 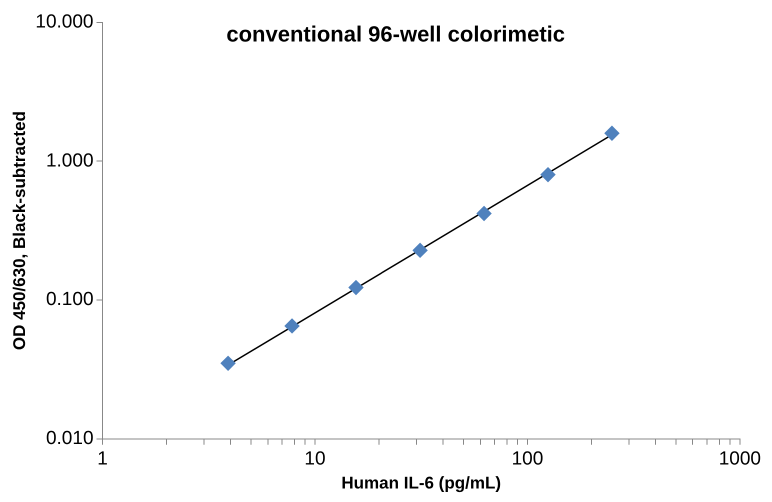 I want to click on x-tick-label: 100, so click(x=528, y=459).